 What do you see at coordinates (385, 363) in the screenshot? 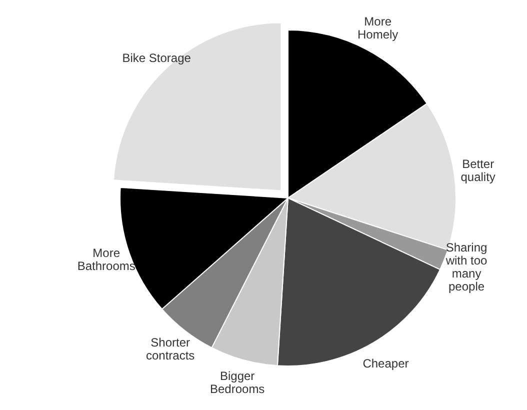
I see `slice-label: Cheaper` at bounding box center [385, 363].